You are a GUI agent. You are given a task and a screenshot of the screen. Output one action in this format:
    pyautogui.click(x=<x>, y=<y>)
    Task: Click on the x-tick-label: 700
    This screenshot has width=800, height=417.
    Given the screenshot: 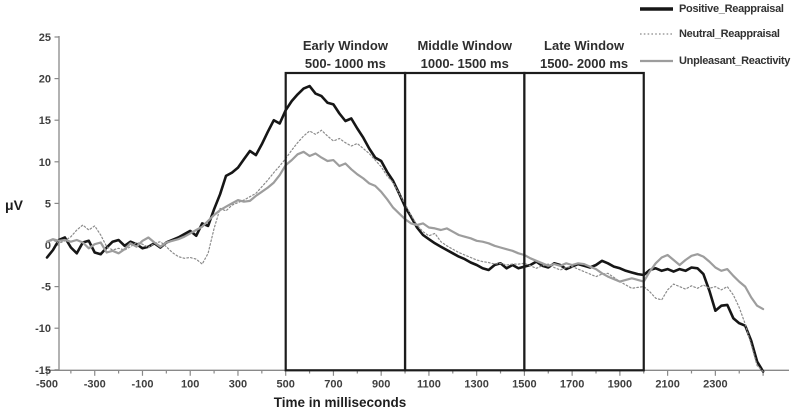 What is the action you would take?
    pyautogui.click(x=333, y=385)
    